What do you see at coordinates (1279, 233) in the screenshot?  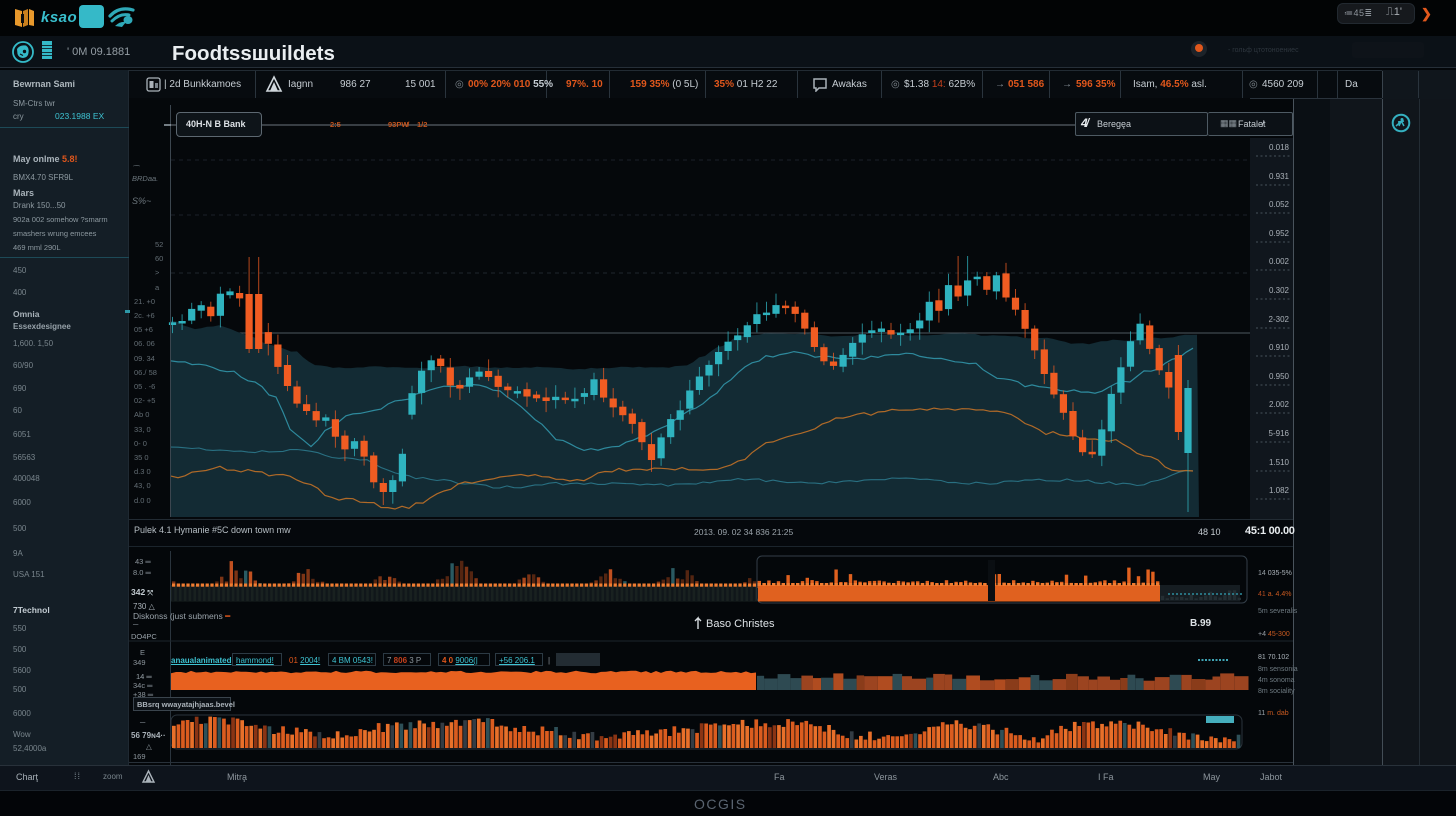 I see `svg-text: 0.952` at bounding box center [1279, 233].